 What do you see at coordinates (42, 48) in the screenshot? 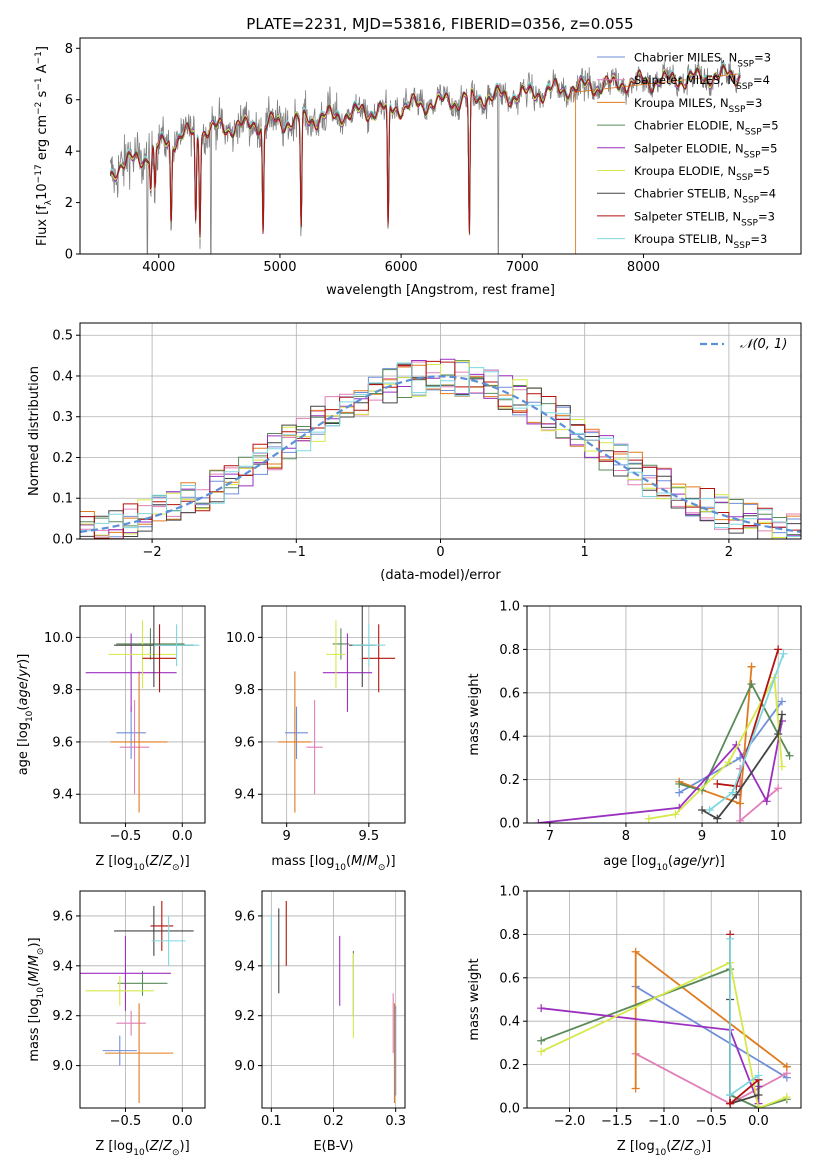
I see `label-part: ]` at bounding box center [42, 48].